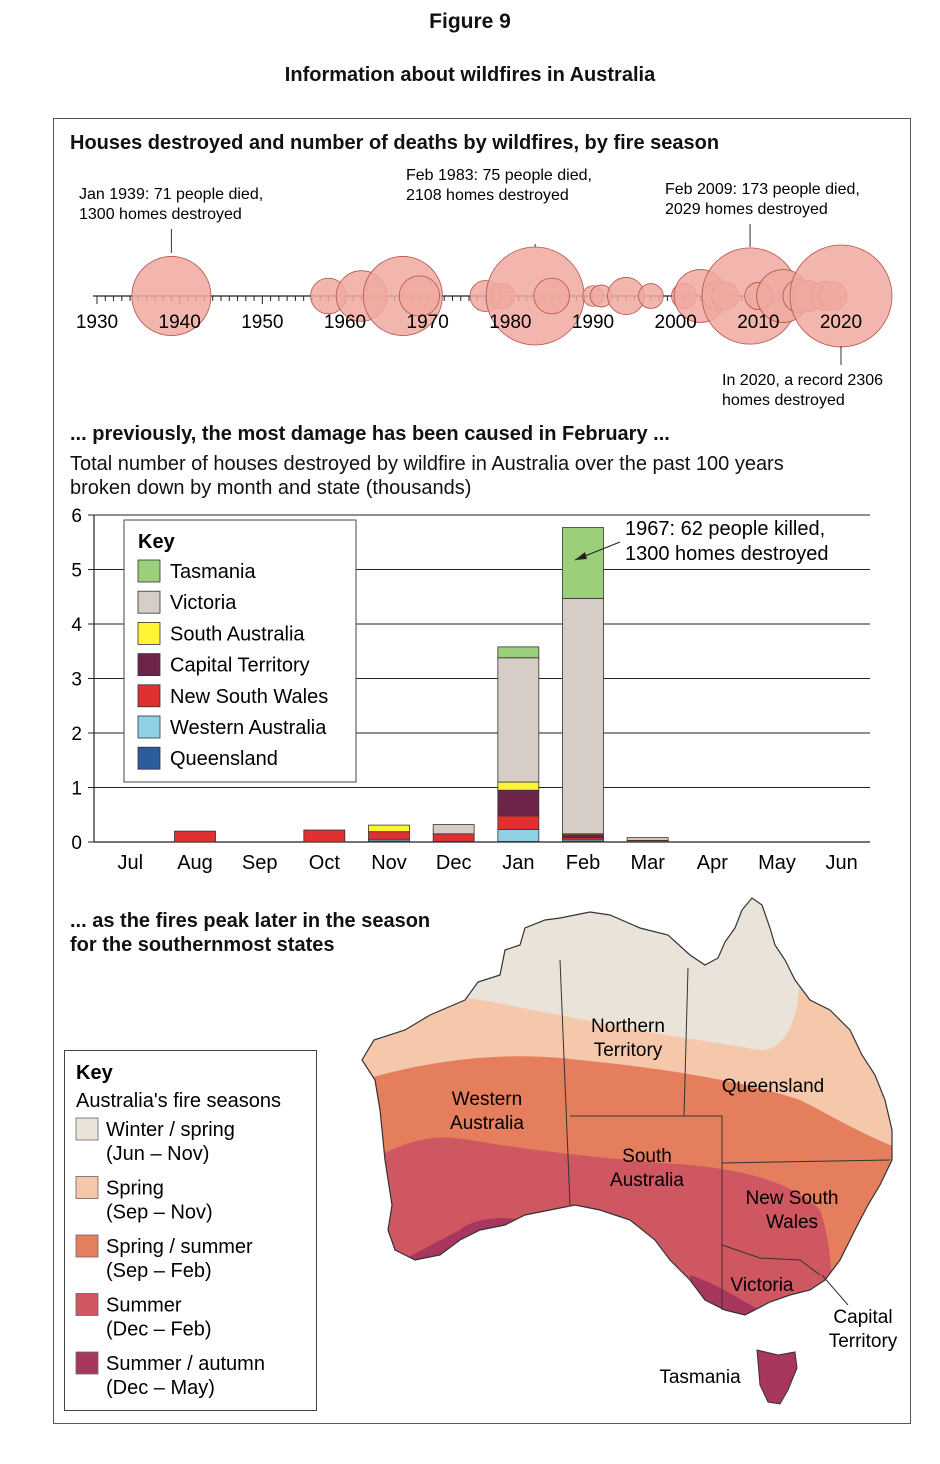 This screenshot has width=940, height=1464. I want to click on season-label-season_summer_autumn-2: (Dec – May), so click(160, 1388).